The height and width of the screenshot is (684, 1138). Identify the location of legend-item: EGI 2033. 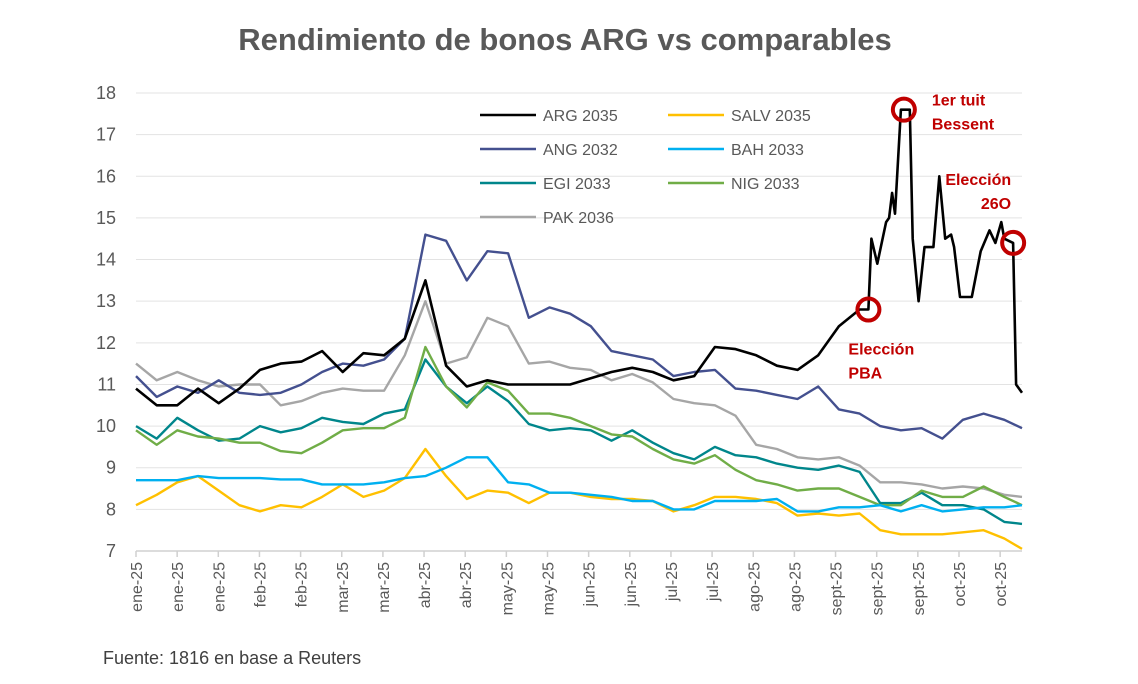
(545, 184).